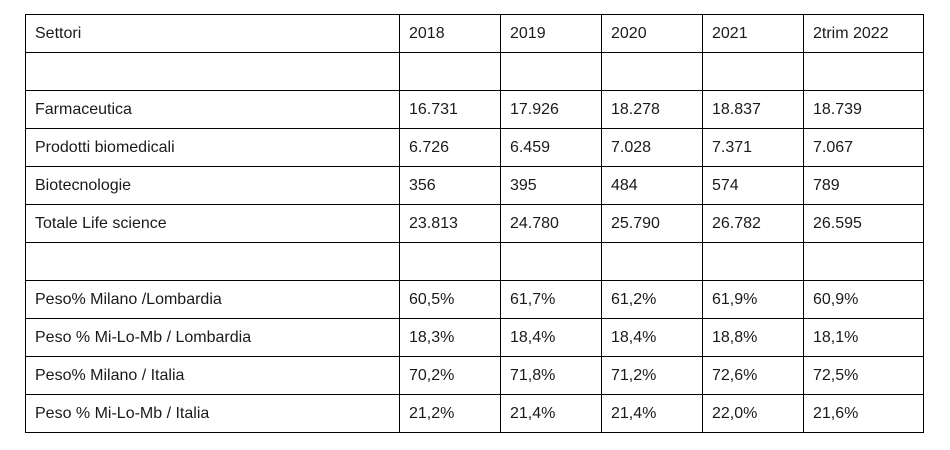 Image resolution: width=950 pixels, height=450 pixels. Describe the element at coordinates (450, 33) in the screenshot. I see `header-cell-2018: 2018` at that location.